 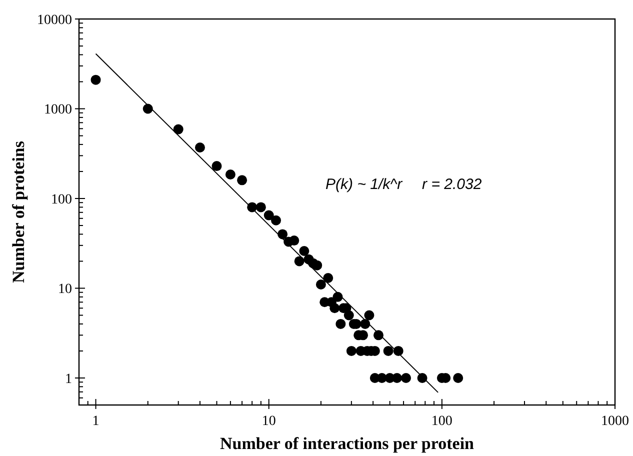 I want to click on x-tick-label: 1, so click(x=96, y=421).